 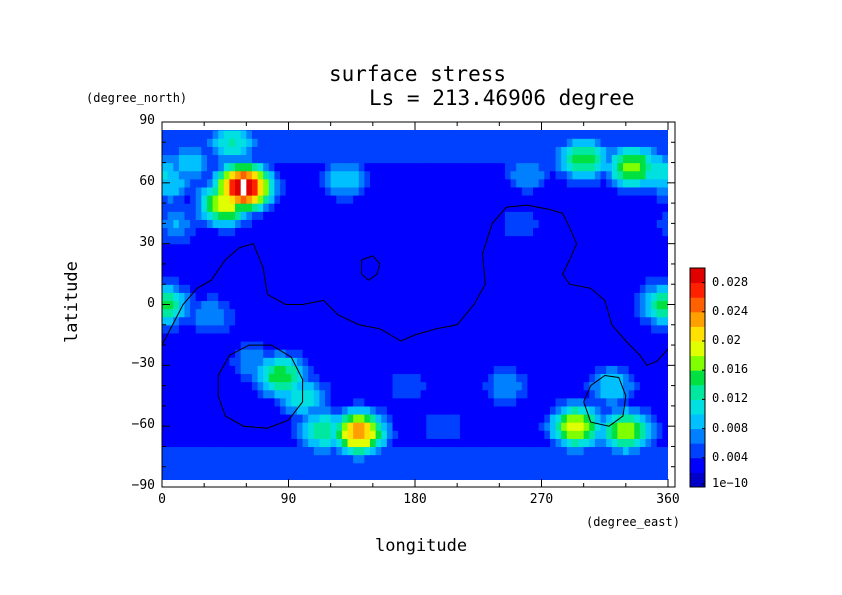 I want to click on y-axis-label: latitude, so click(x=72, y=302).